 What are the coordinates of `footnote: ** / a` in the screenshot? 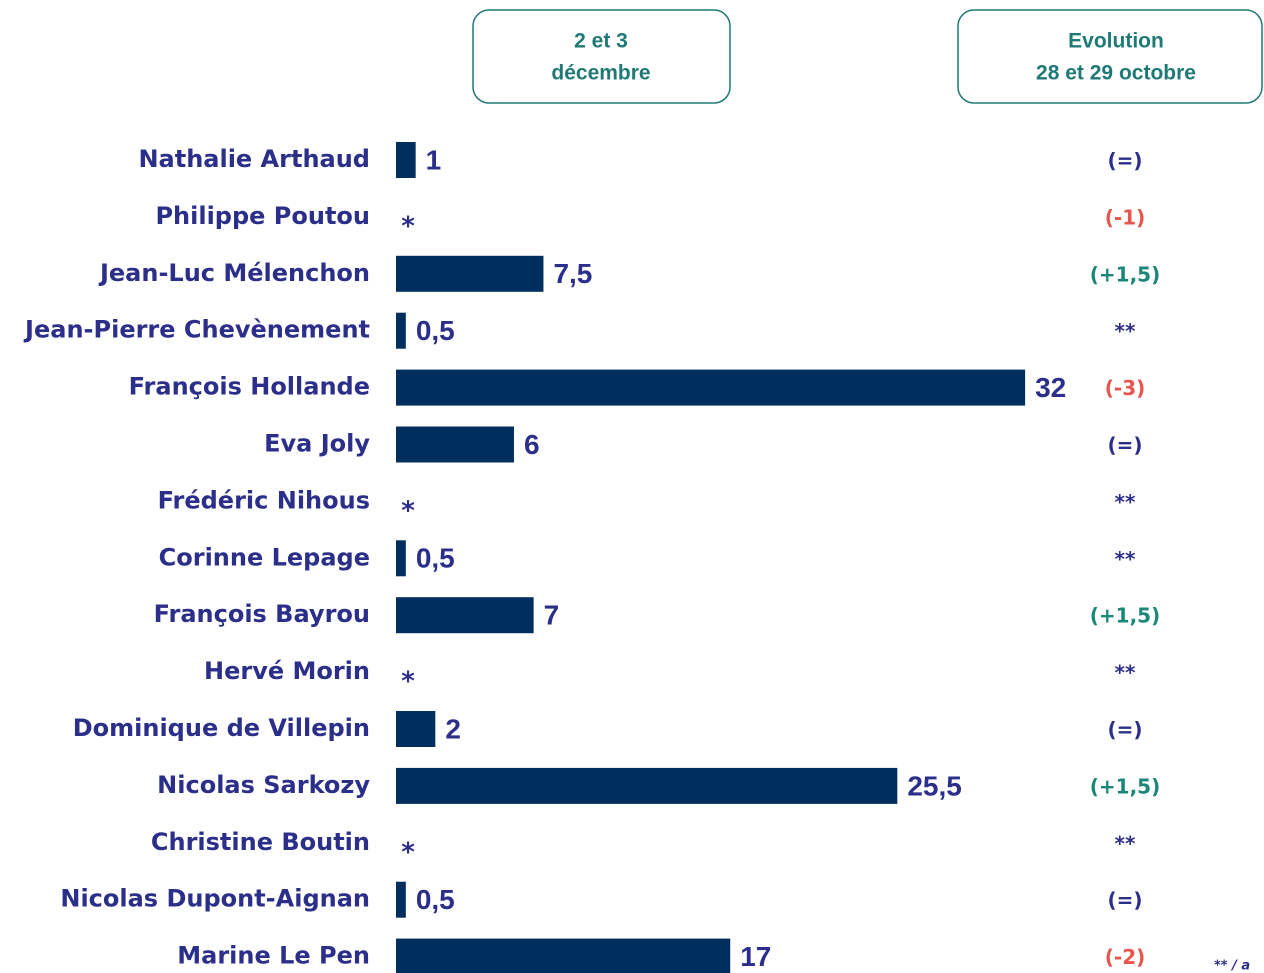 It's located at (1232, 966).